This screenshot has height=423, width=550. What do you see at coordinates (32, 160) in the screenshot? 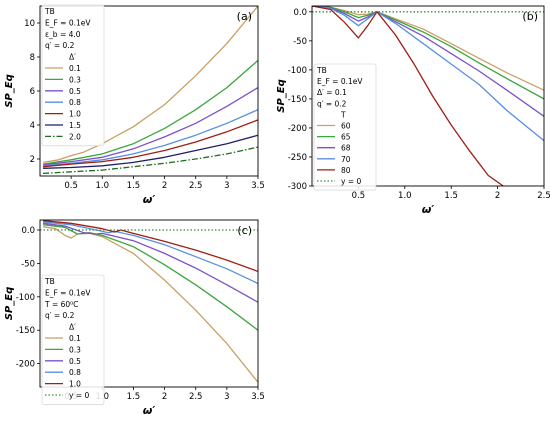
I see `y-tick-label: 2` at bounding box center [32, 160].